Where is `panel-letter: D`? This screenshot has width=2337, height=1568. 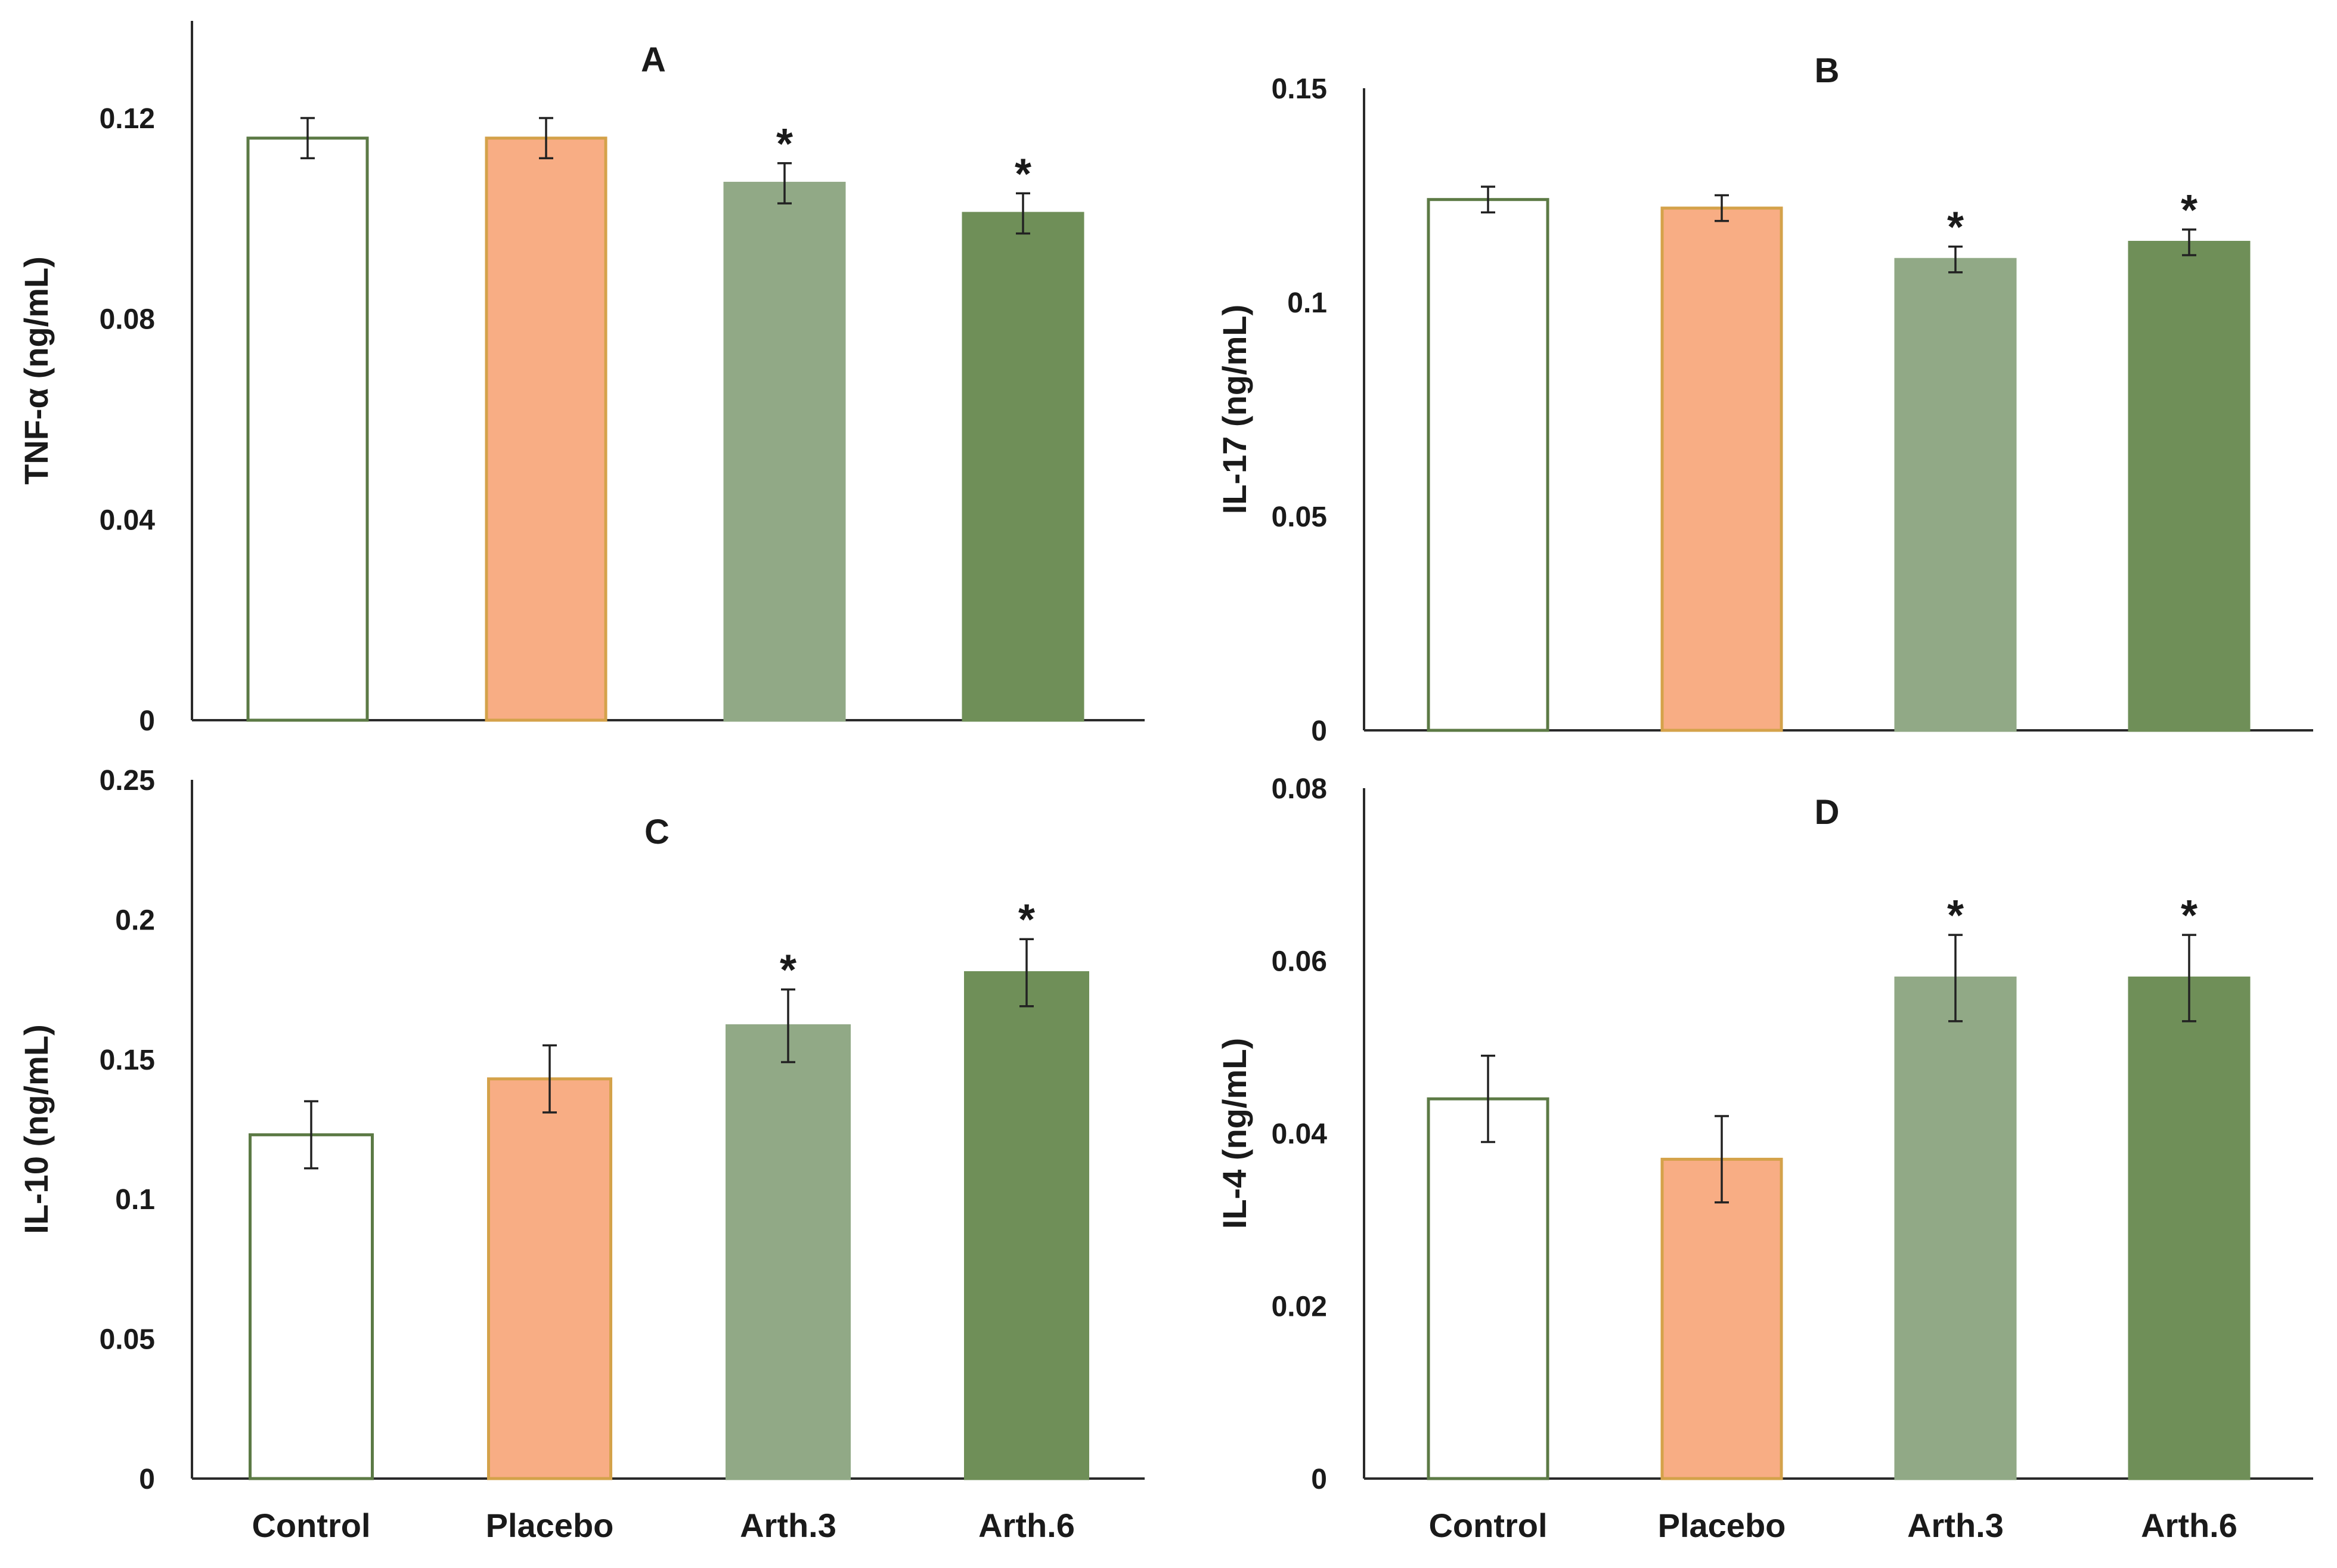 panel-letter: D is located at coordinates (1826, 812).